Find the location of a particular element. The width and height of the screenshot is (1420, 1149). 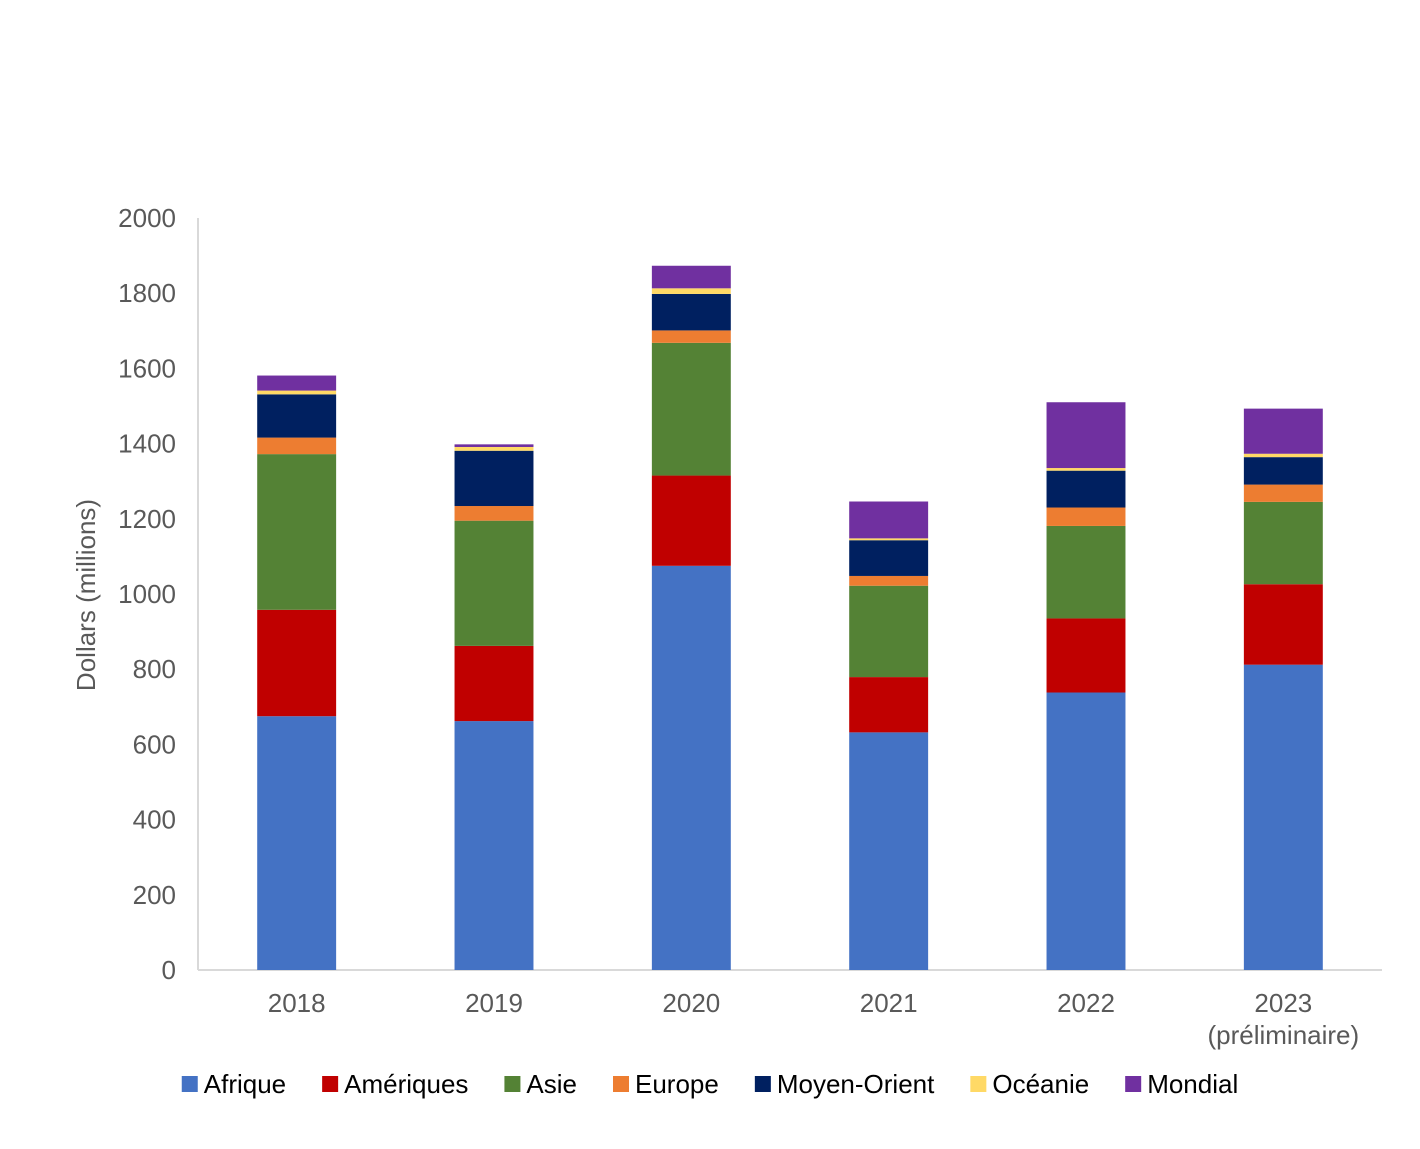

legend-label: Europe is located at coordinates (677, 1084).